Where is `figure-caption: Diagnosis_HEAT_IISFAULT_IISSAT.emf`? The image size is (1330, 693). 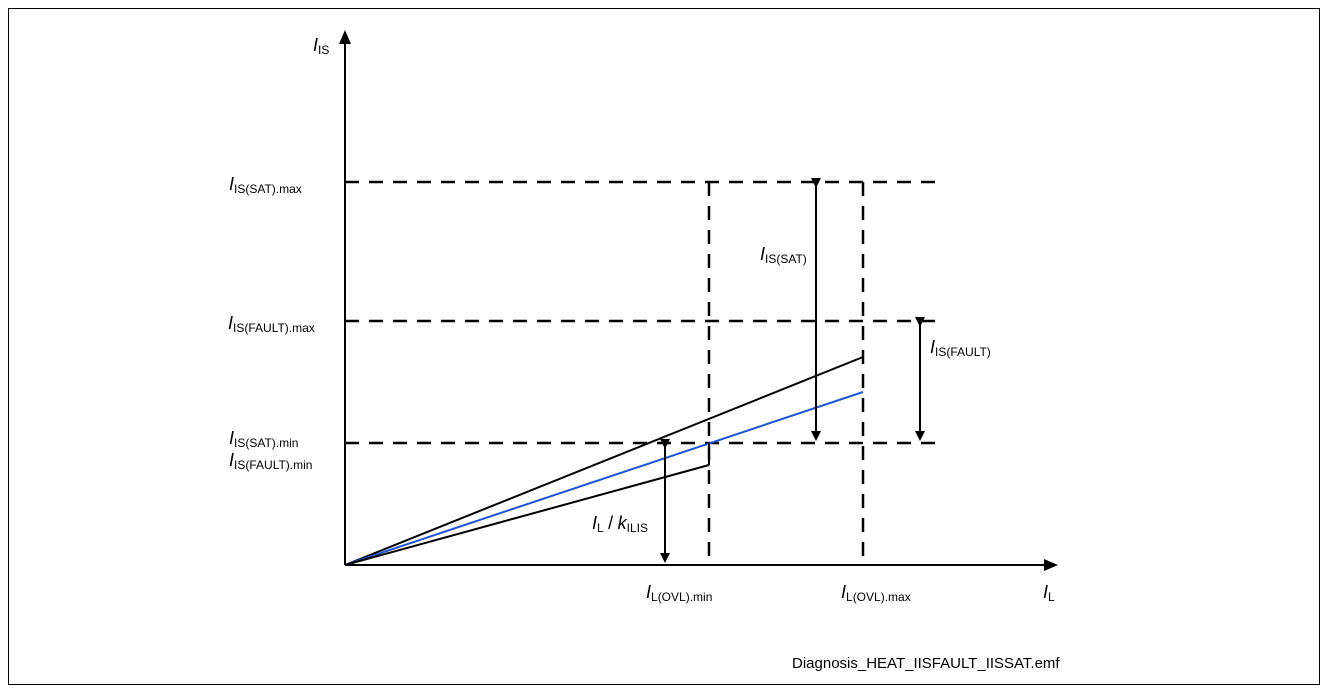
figure-caption: Diagnosis_HEAT_IISFAULT_IISSAT.emf is located at coordinates (926, 663).